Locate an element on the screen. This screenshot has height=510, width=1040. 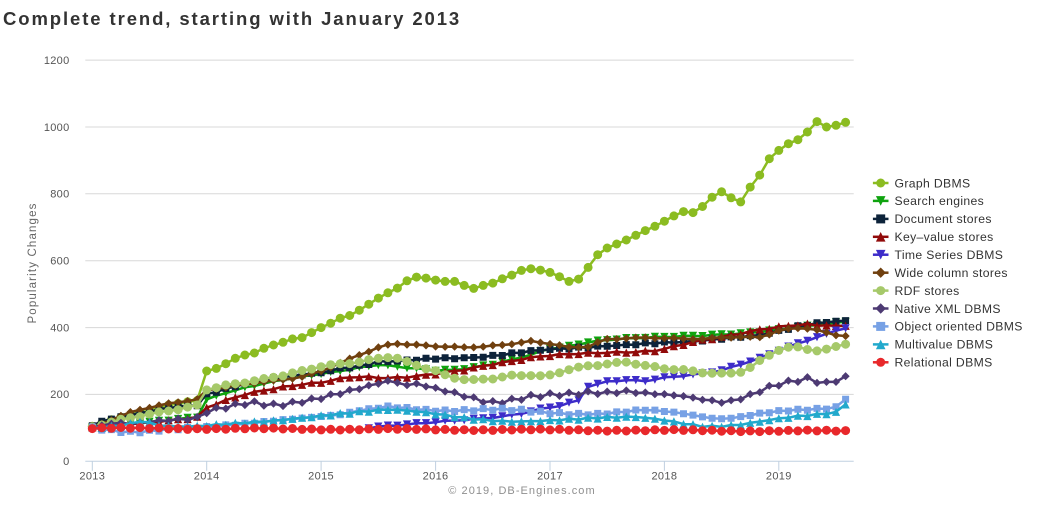
svg-text: 2019 is located at coordinates (779, 477).